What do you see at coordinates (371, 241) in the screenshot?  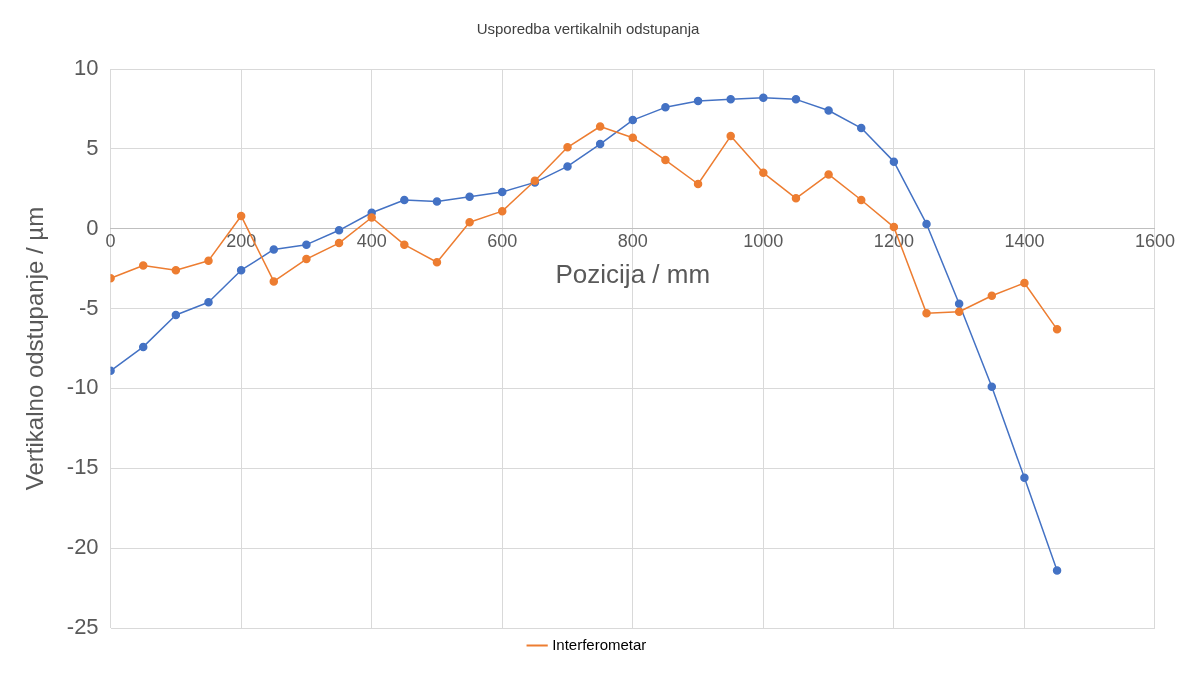 I see `x-tick-label: 400` at bounding box center [371, 241].